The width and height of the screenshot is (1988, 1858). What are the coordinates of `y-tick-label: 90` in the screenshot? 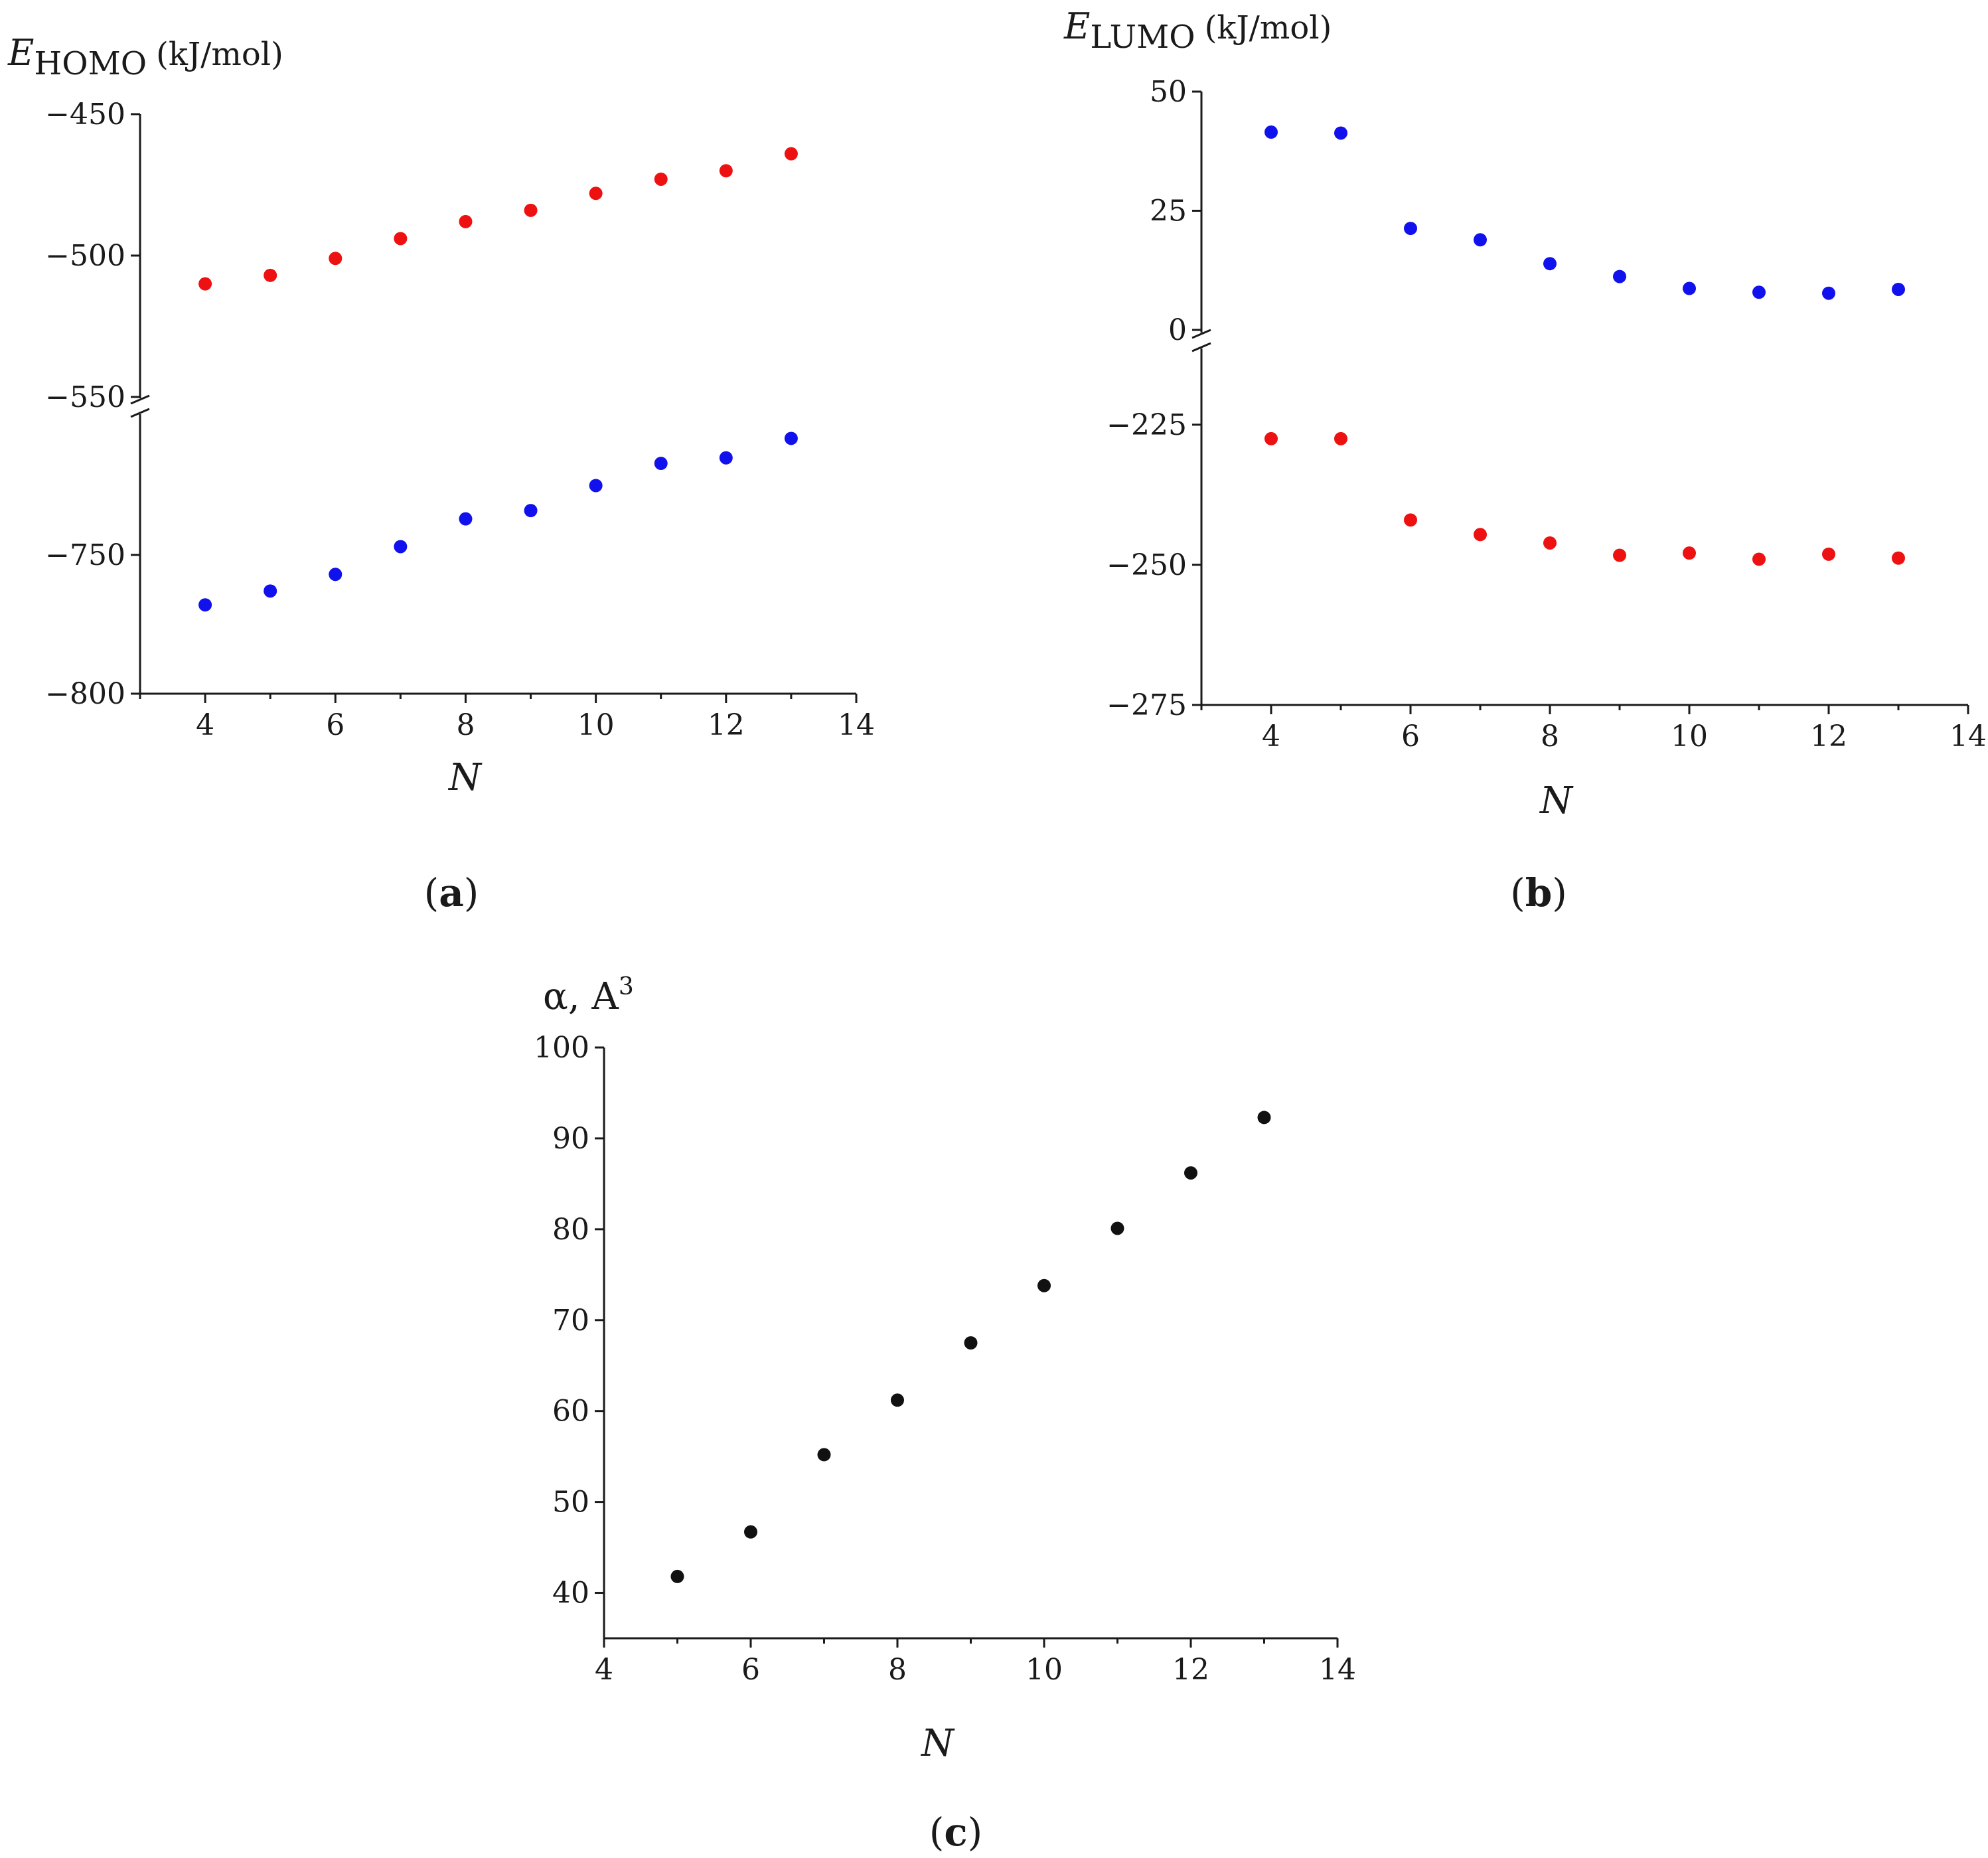 It's located at (570, 1139).